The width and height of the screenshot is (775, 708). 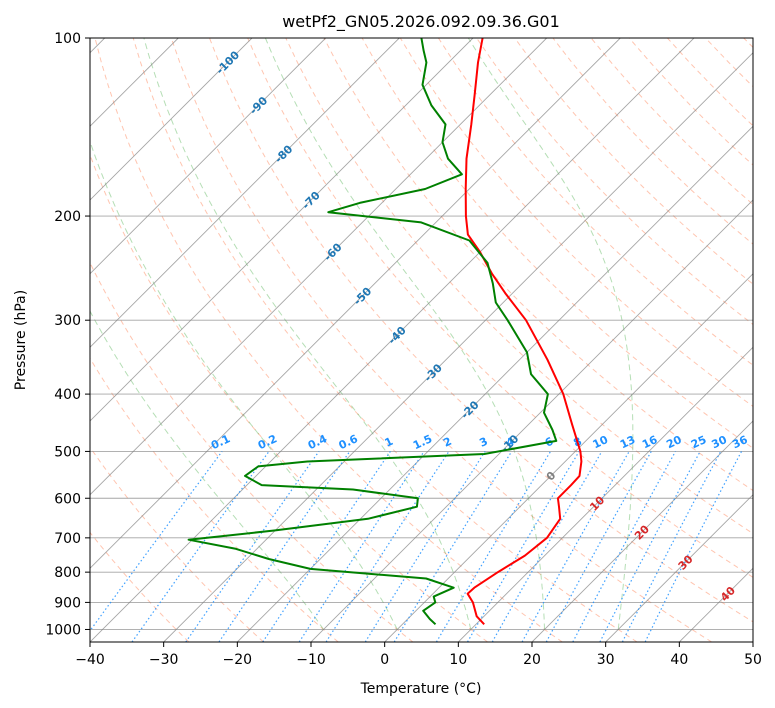 I want to click on y-tick-label: 800, so click(x=67, y=573).